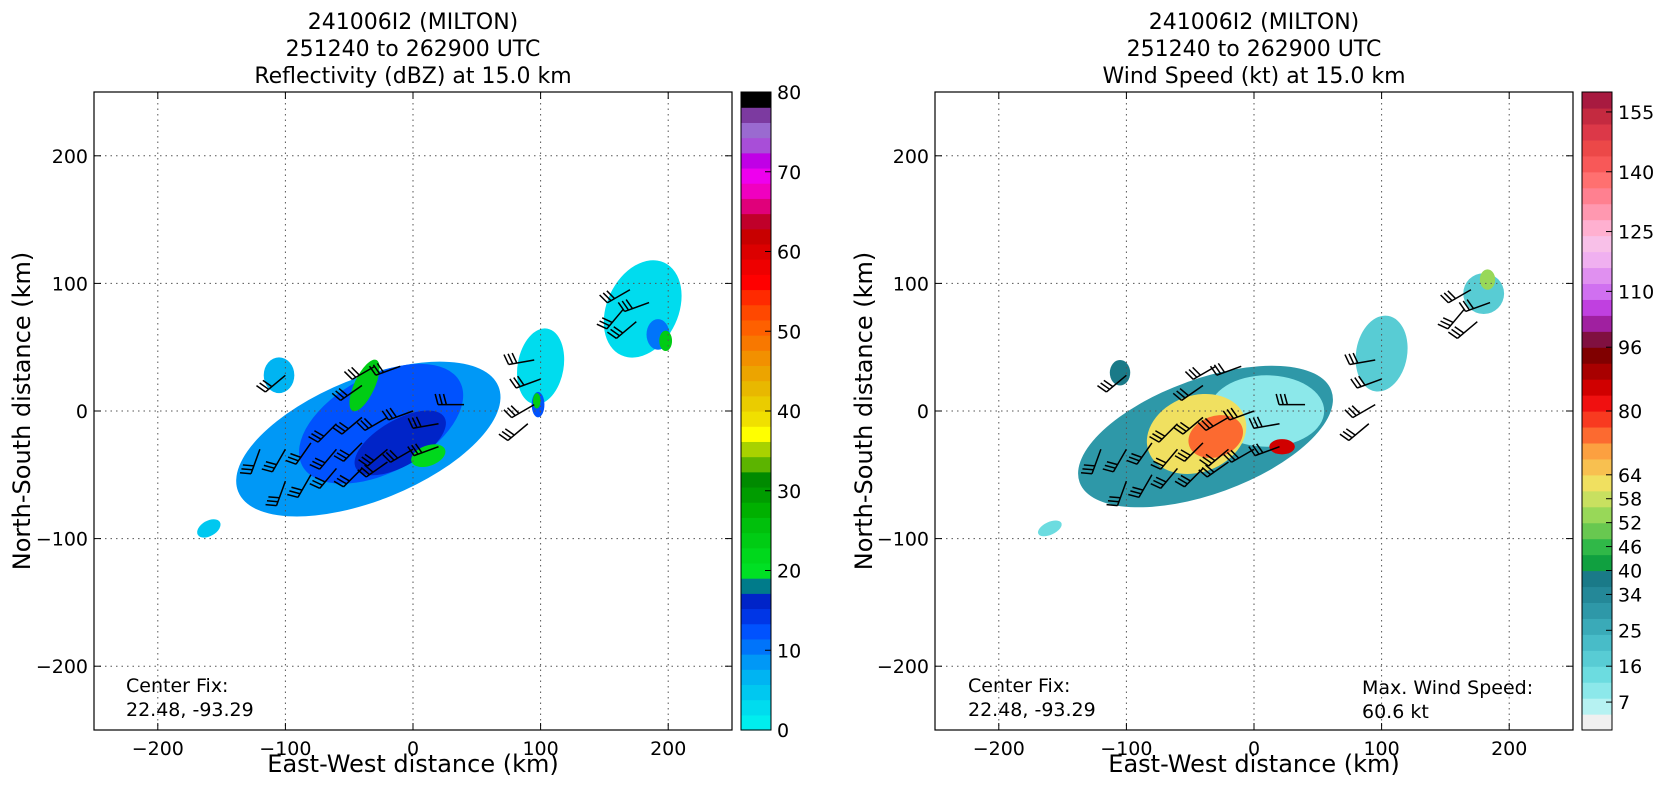 This screenshot has width=1655, height=787. Describe the element at coordinates (789, 93) in the screenshot. I see `colorbar-tick-label: 80` at that location.